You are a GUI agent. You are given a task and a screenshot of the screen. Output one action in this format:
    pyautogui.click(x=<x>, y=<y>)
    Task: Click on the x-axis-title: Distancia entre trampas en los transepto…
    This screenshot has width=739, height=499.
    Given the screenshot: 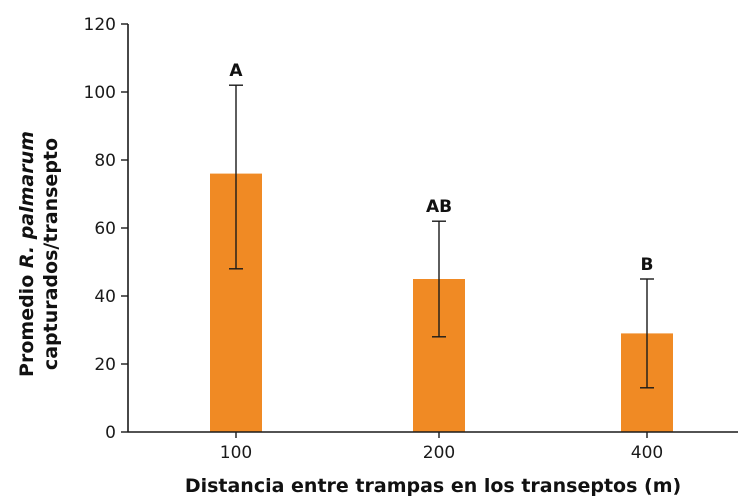 What is the action you would take?
    pyautogui.click(x=433, y=486)
    